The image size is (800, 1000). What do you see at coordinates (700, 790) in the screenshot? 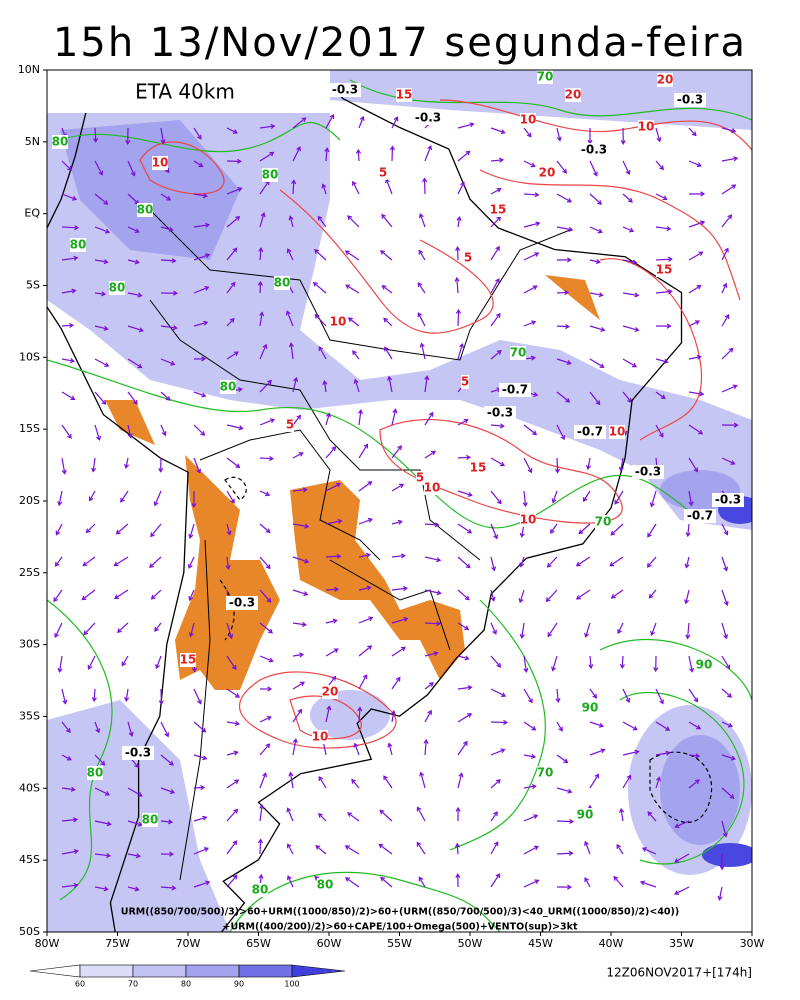
I see `shade` at bounding box center [700, 790].